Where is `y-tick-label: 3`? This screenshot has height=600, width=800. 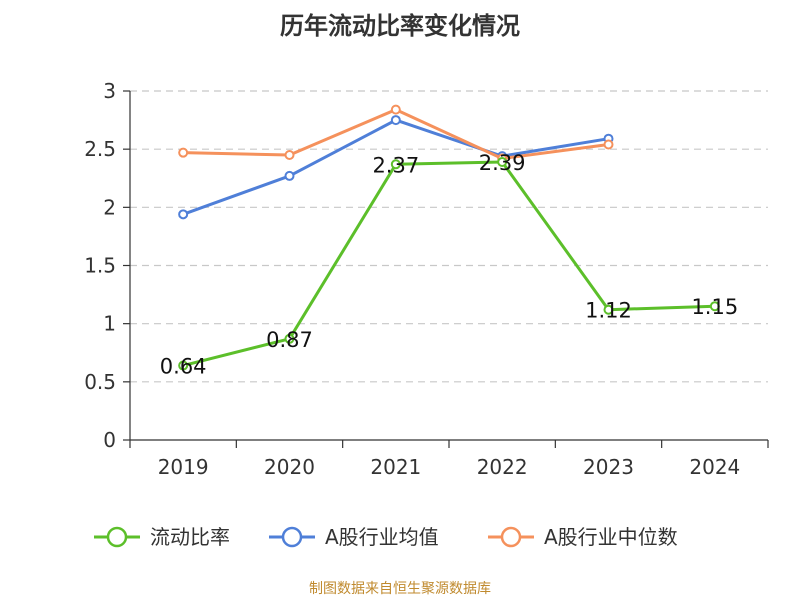
y-tick-label: 3 is located at coordinates (109, 91).